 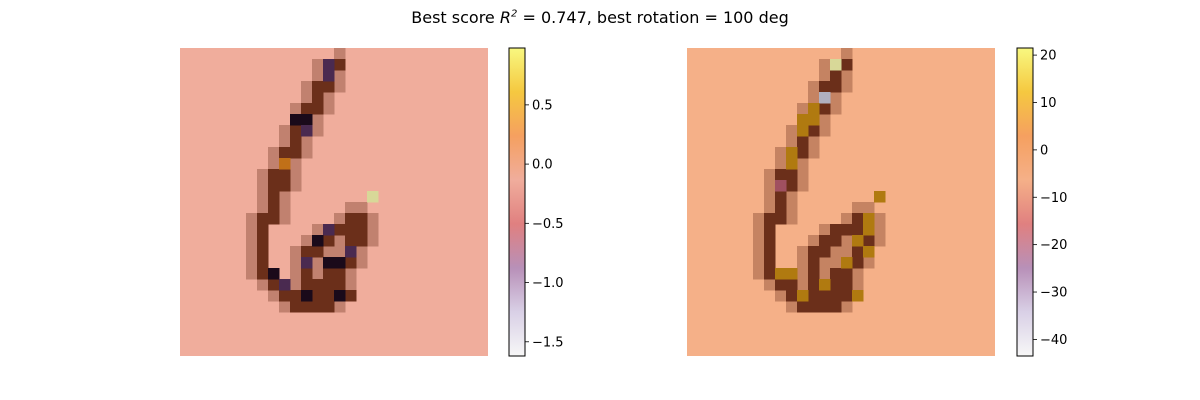 I want to click on colorbar-tick-label: −1.0, so click(x=548, y=283).